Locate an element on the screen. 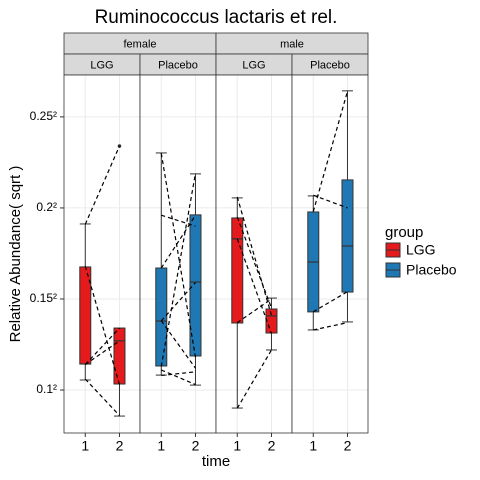 This screenshot has width=480, height=480. x-axis-label: time is located at coordinates (216, 461).